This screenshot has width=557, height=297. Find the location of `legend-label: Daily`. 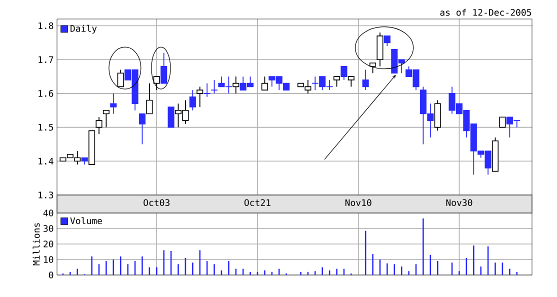

legend-label: Daily is located at coordinates (83, 29).